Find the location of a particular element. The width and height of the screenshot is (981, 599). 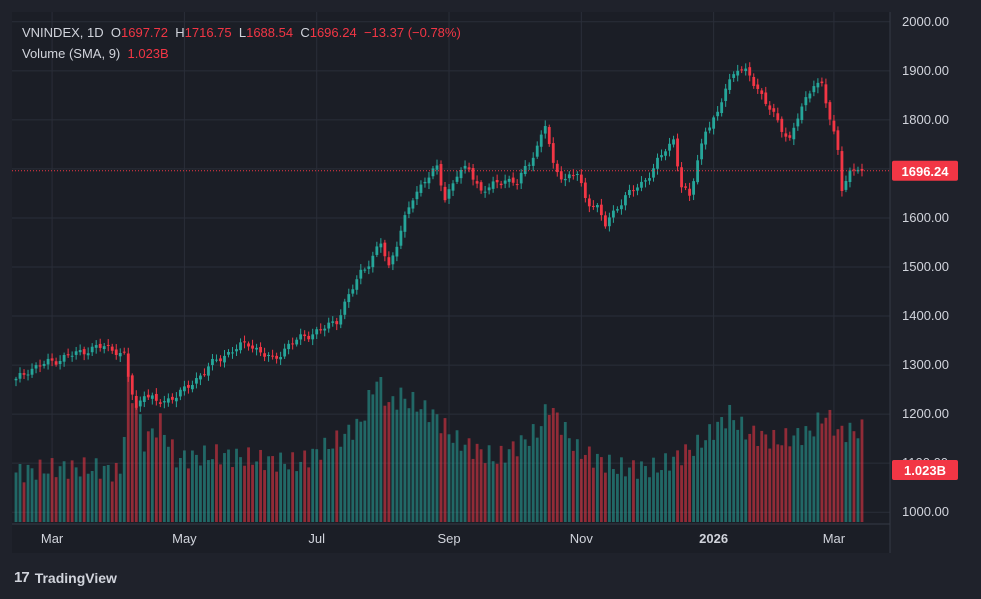

tradingview-brand: 17 TradingView is located at coordinates (65, 577).